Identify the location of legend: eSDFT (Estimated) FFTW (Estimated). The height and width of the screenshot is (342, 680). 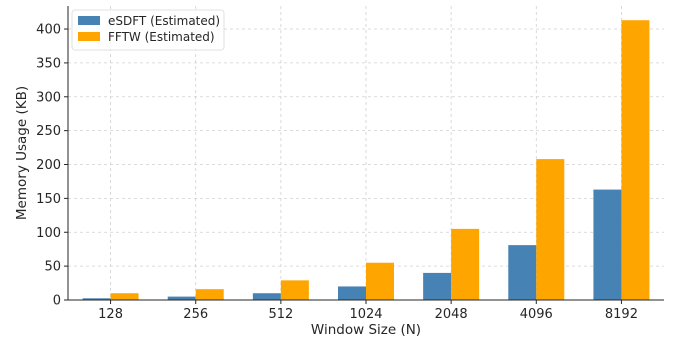
(148, 30).